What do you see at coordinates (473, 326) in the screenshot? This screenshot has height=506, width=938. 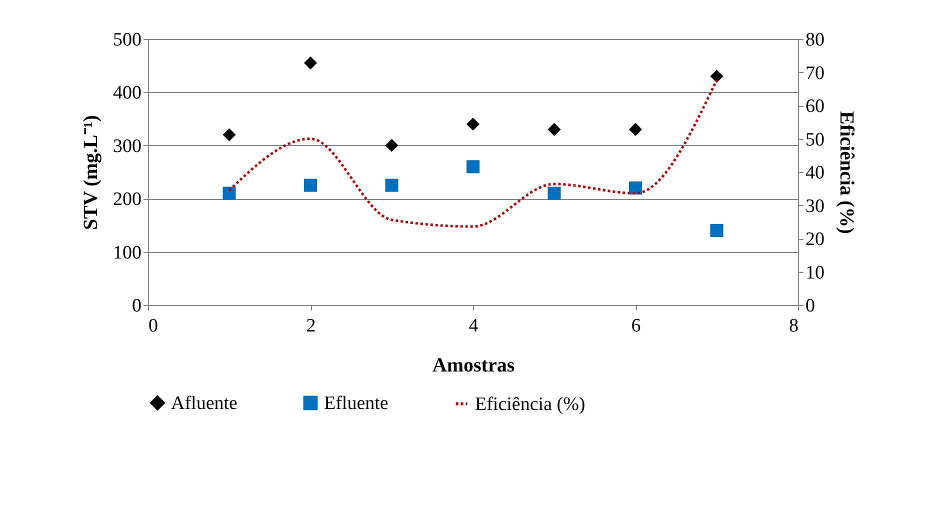 I see `x-tick-label: 4` at bounding box center [473, 326].